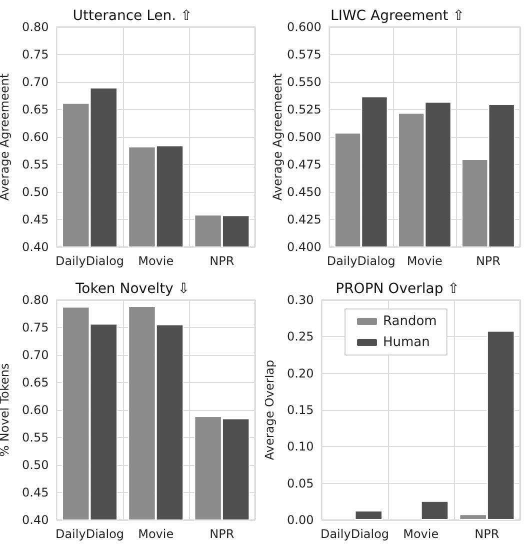 The width and height of the screenshot is (530, 546). Describe the element at coordinates (6, 410) in the screenshot. I see `y-axis-title: % Novel Tokens` at that location.